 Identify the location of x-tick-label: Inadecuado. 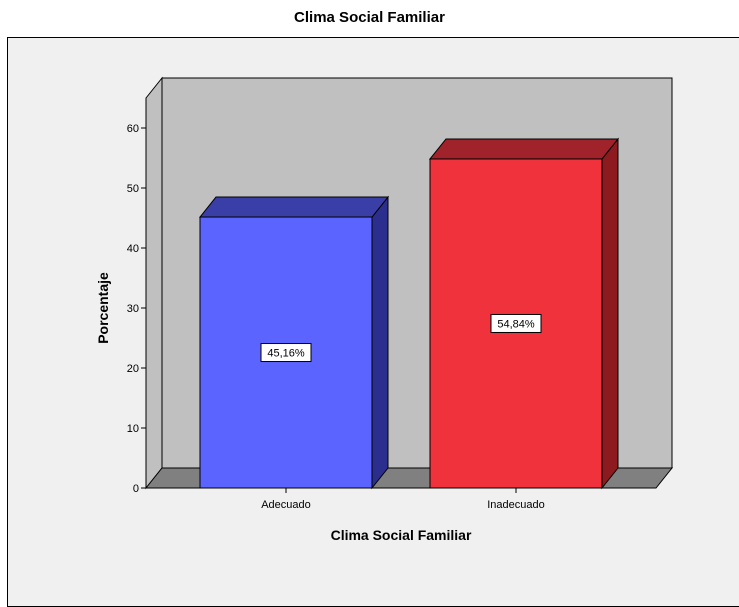
(516, 505).